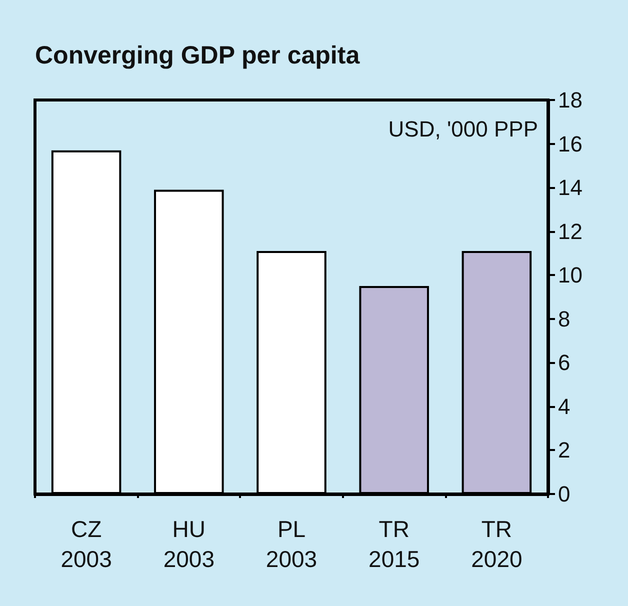  Describe the element at coordinates (570, 187) in the screenshot. I see `y-tick-label: 14` at that location.